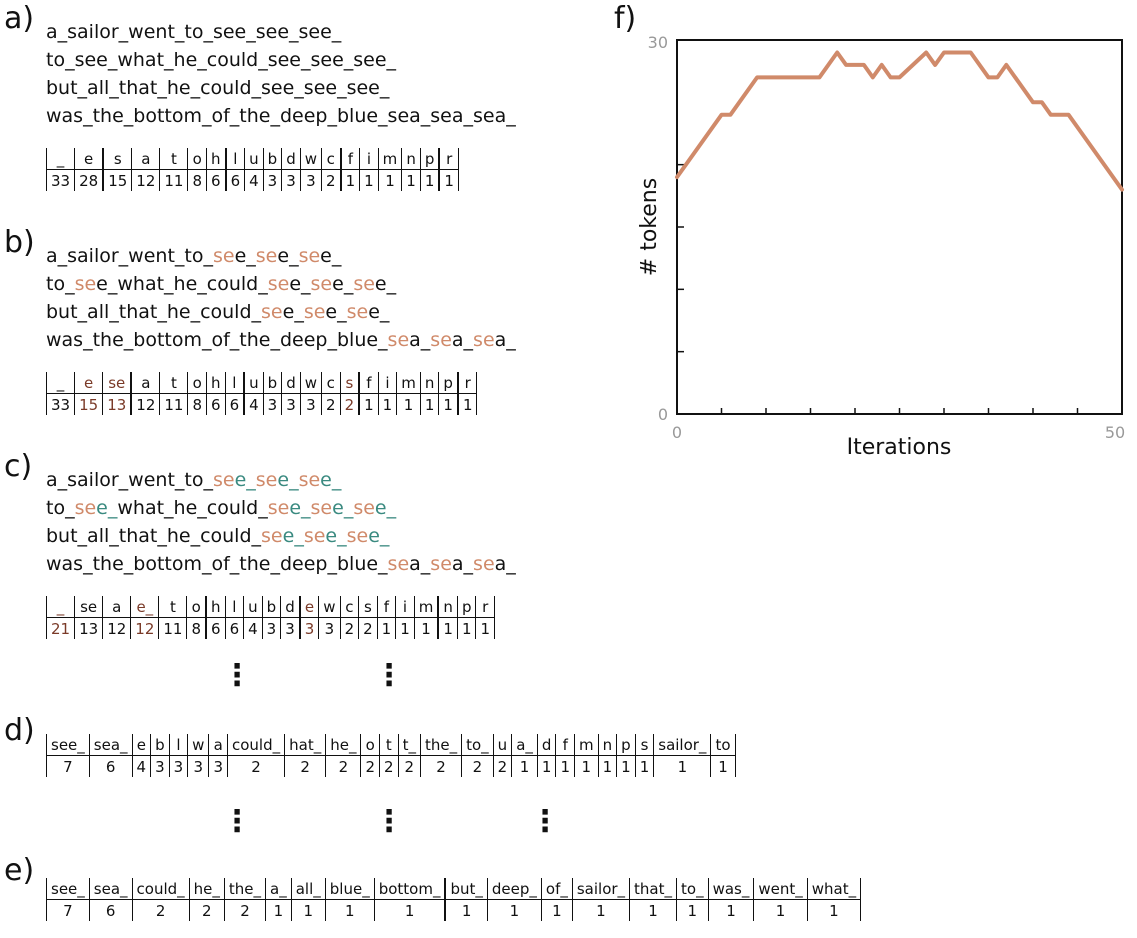 The width and height of the screenshot is (1137, 938). Describe the element at coordinates (88, 628) in the screenshot. I see `count-cell: 13` at that location.